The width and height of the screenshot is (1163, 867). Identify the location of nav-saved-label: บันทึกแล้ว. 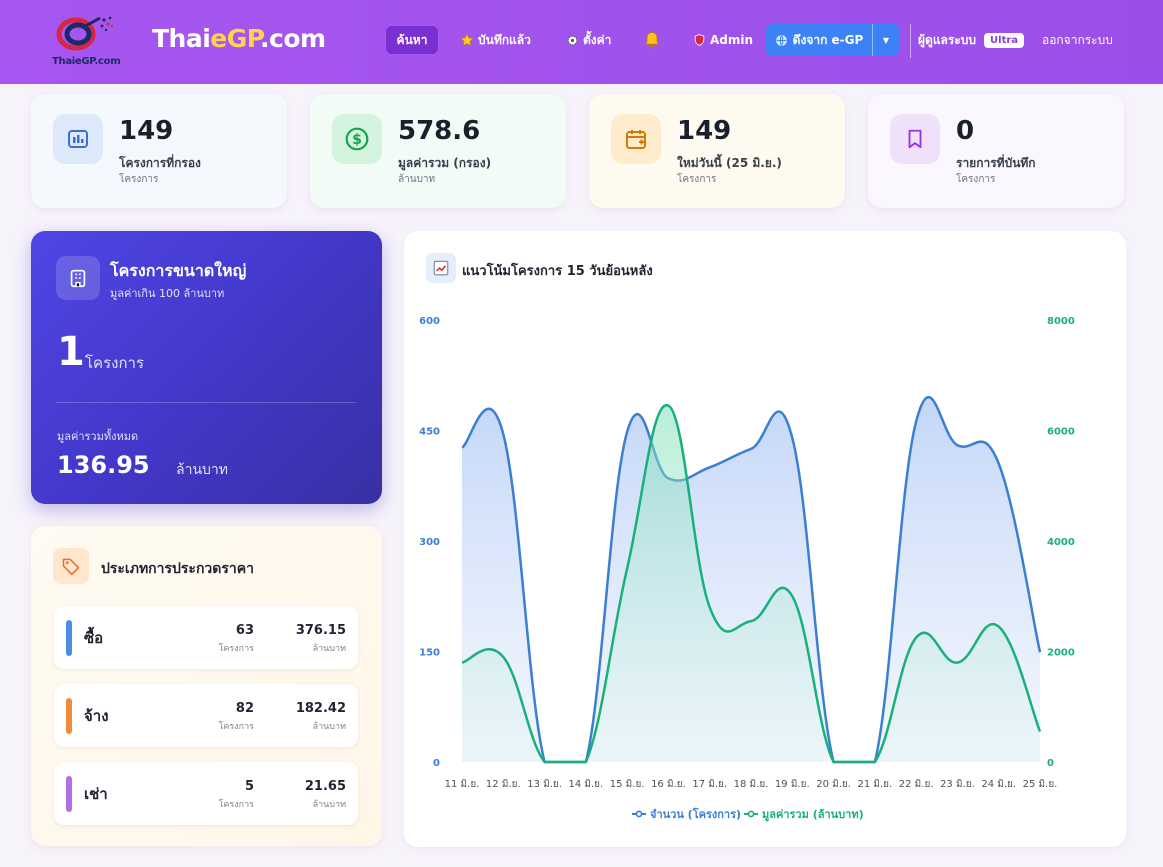
(504, 39).